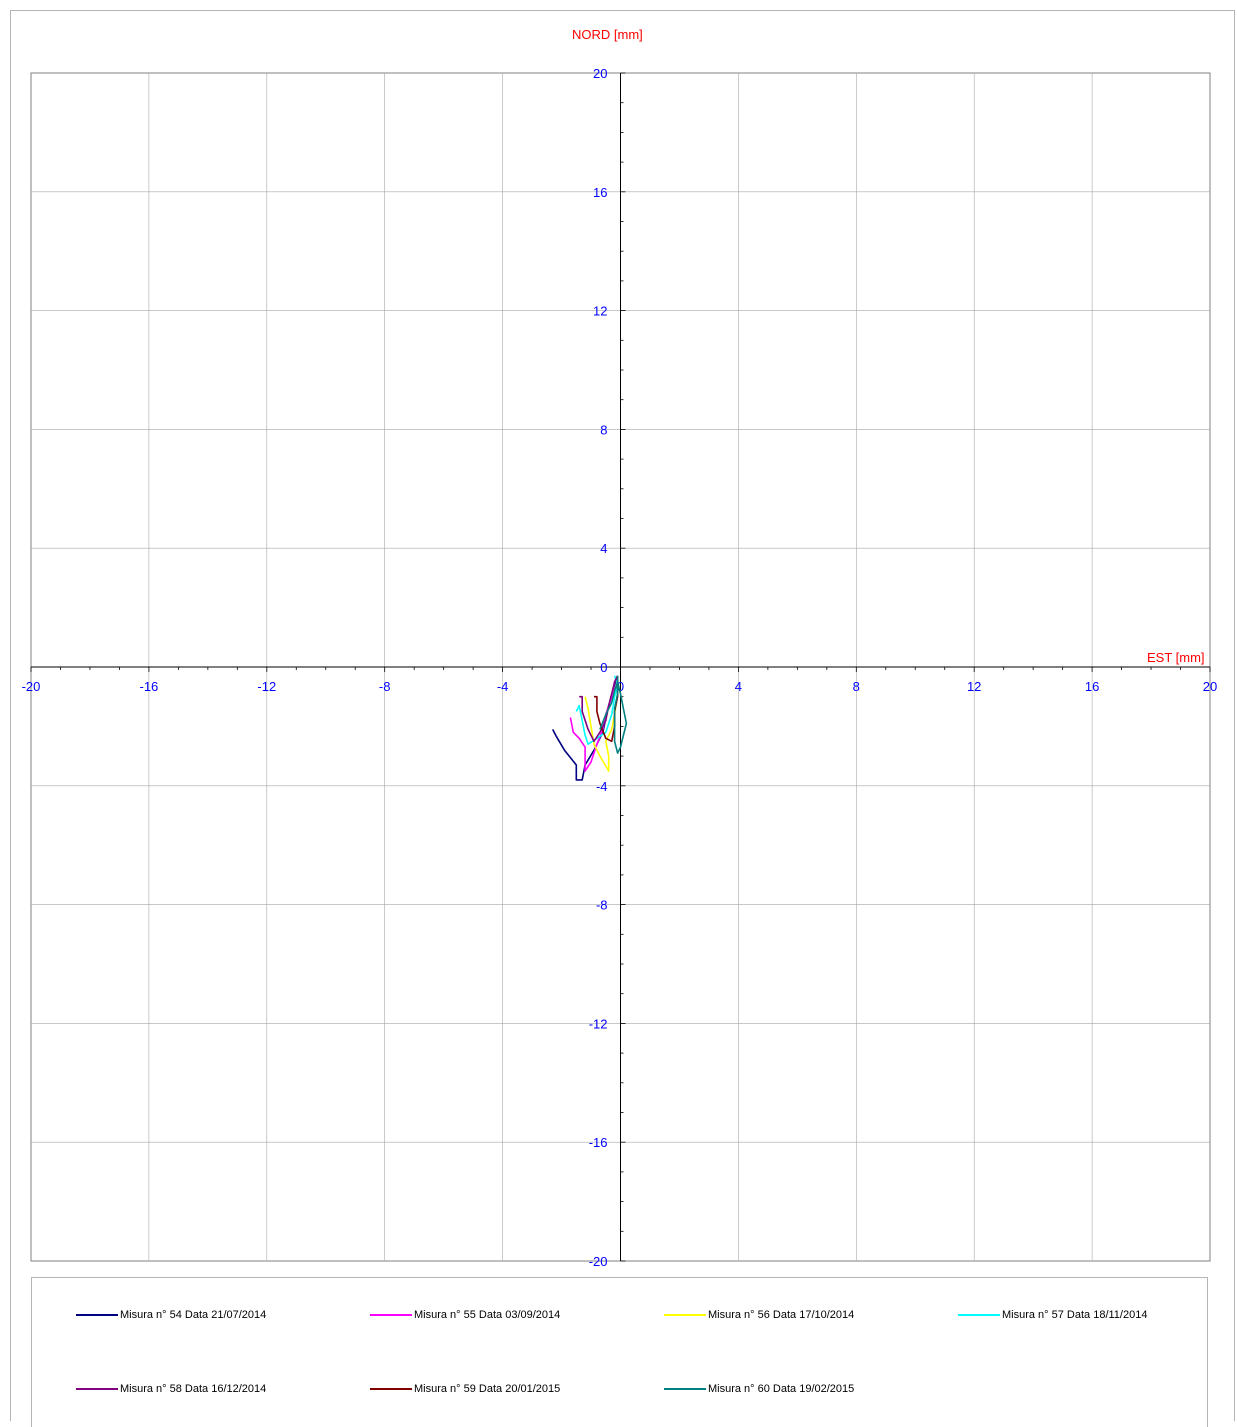 This screenshot has width=1237, height=1427. What do you see at coordinates (607, 34) in the screenshot?
I see `y-axis-title: NORD [mm]` at bounding box center [607, 34].